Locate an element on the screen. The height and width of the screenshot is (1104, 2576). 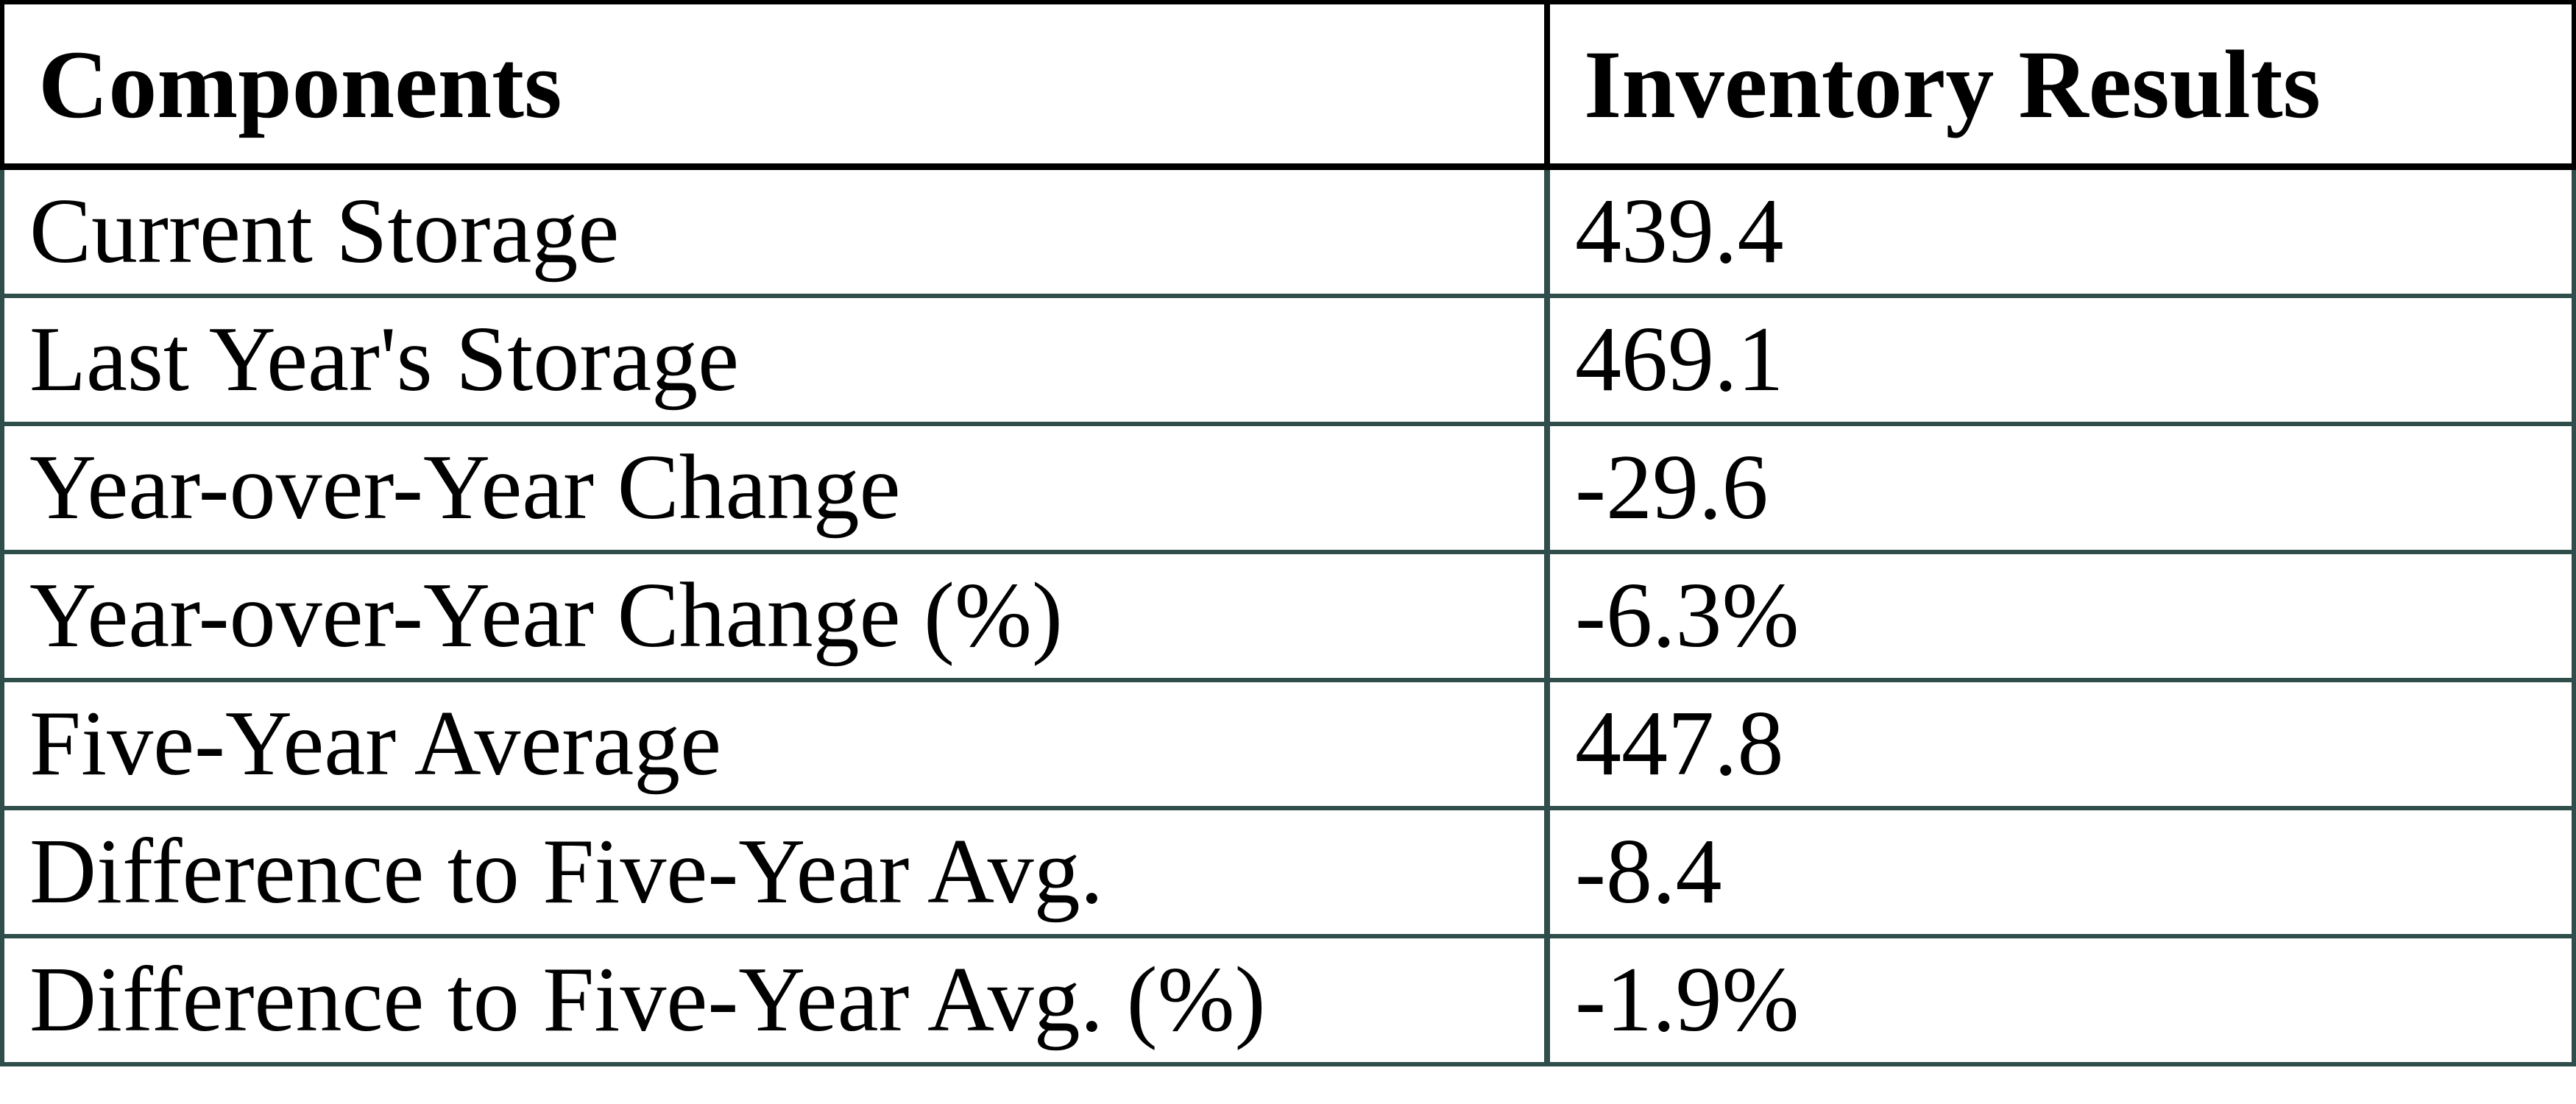
table-row: Last Year's Storage 469.1 is located at coordinates (1288, 360).